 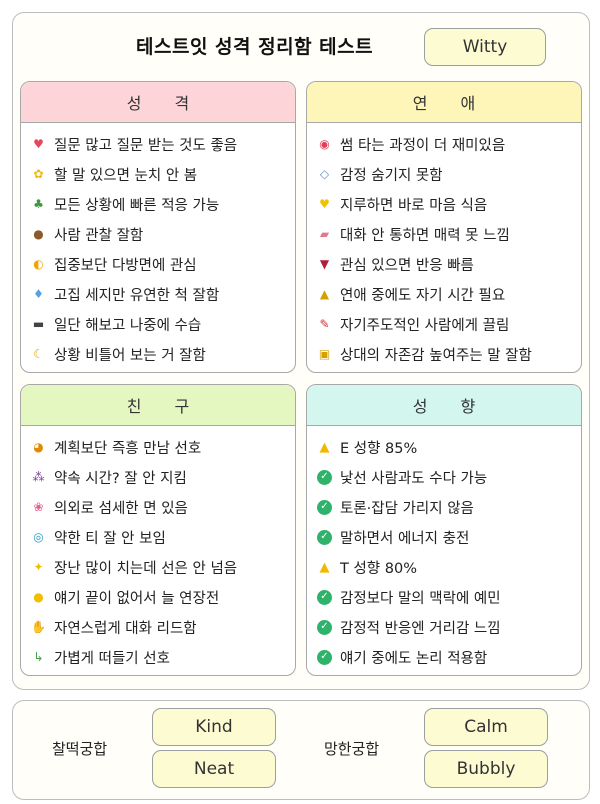 I want to click on romance-header: 연 애, so click(x=444, y=102).